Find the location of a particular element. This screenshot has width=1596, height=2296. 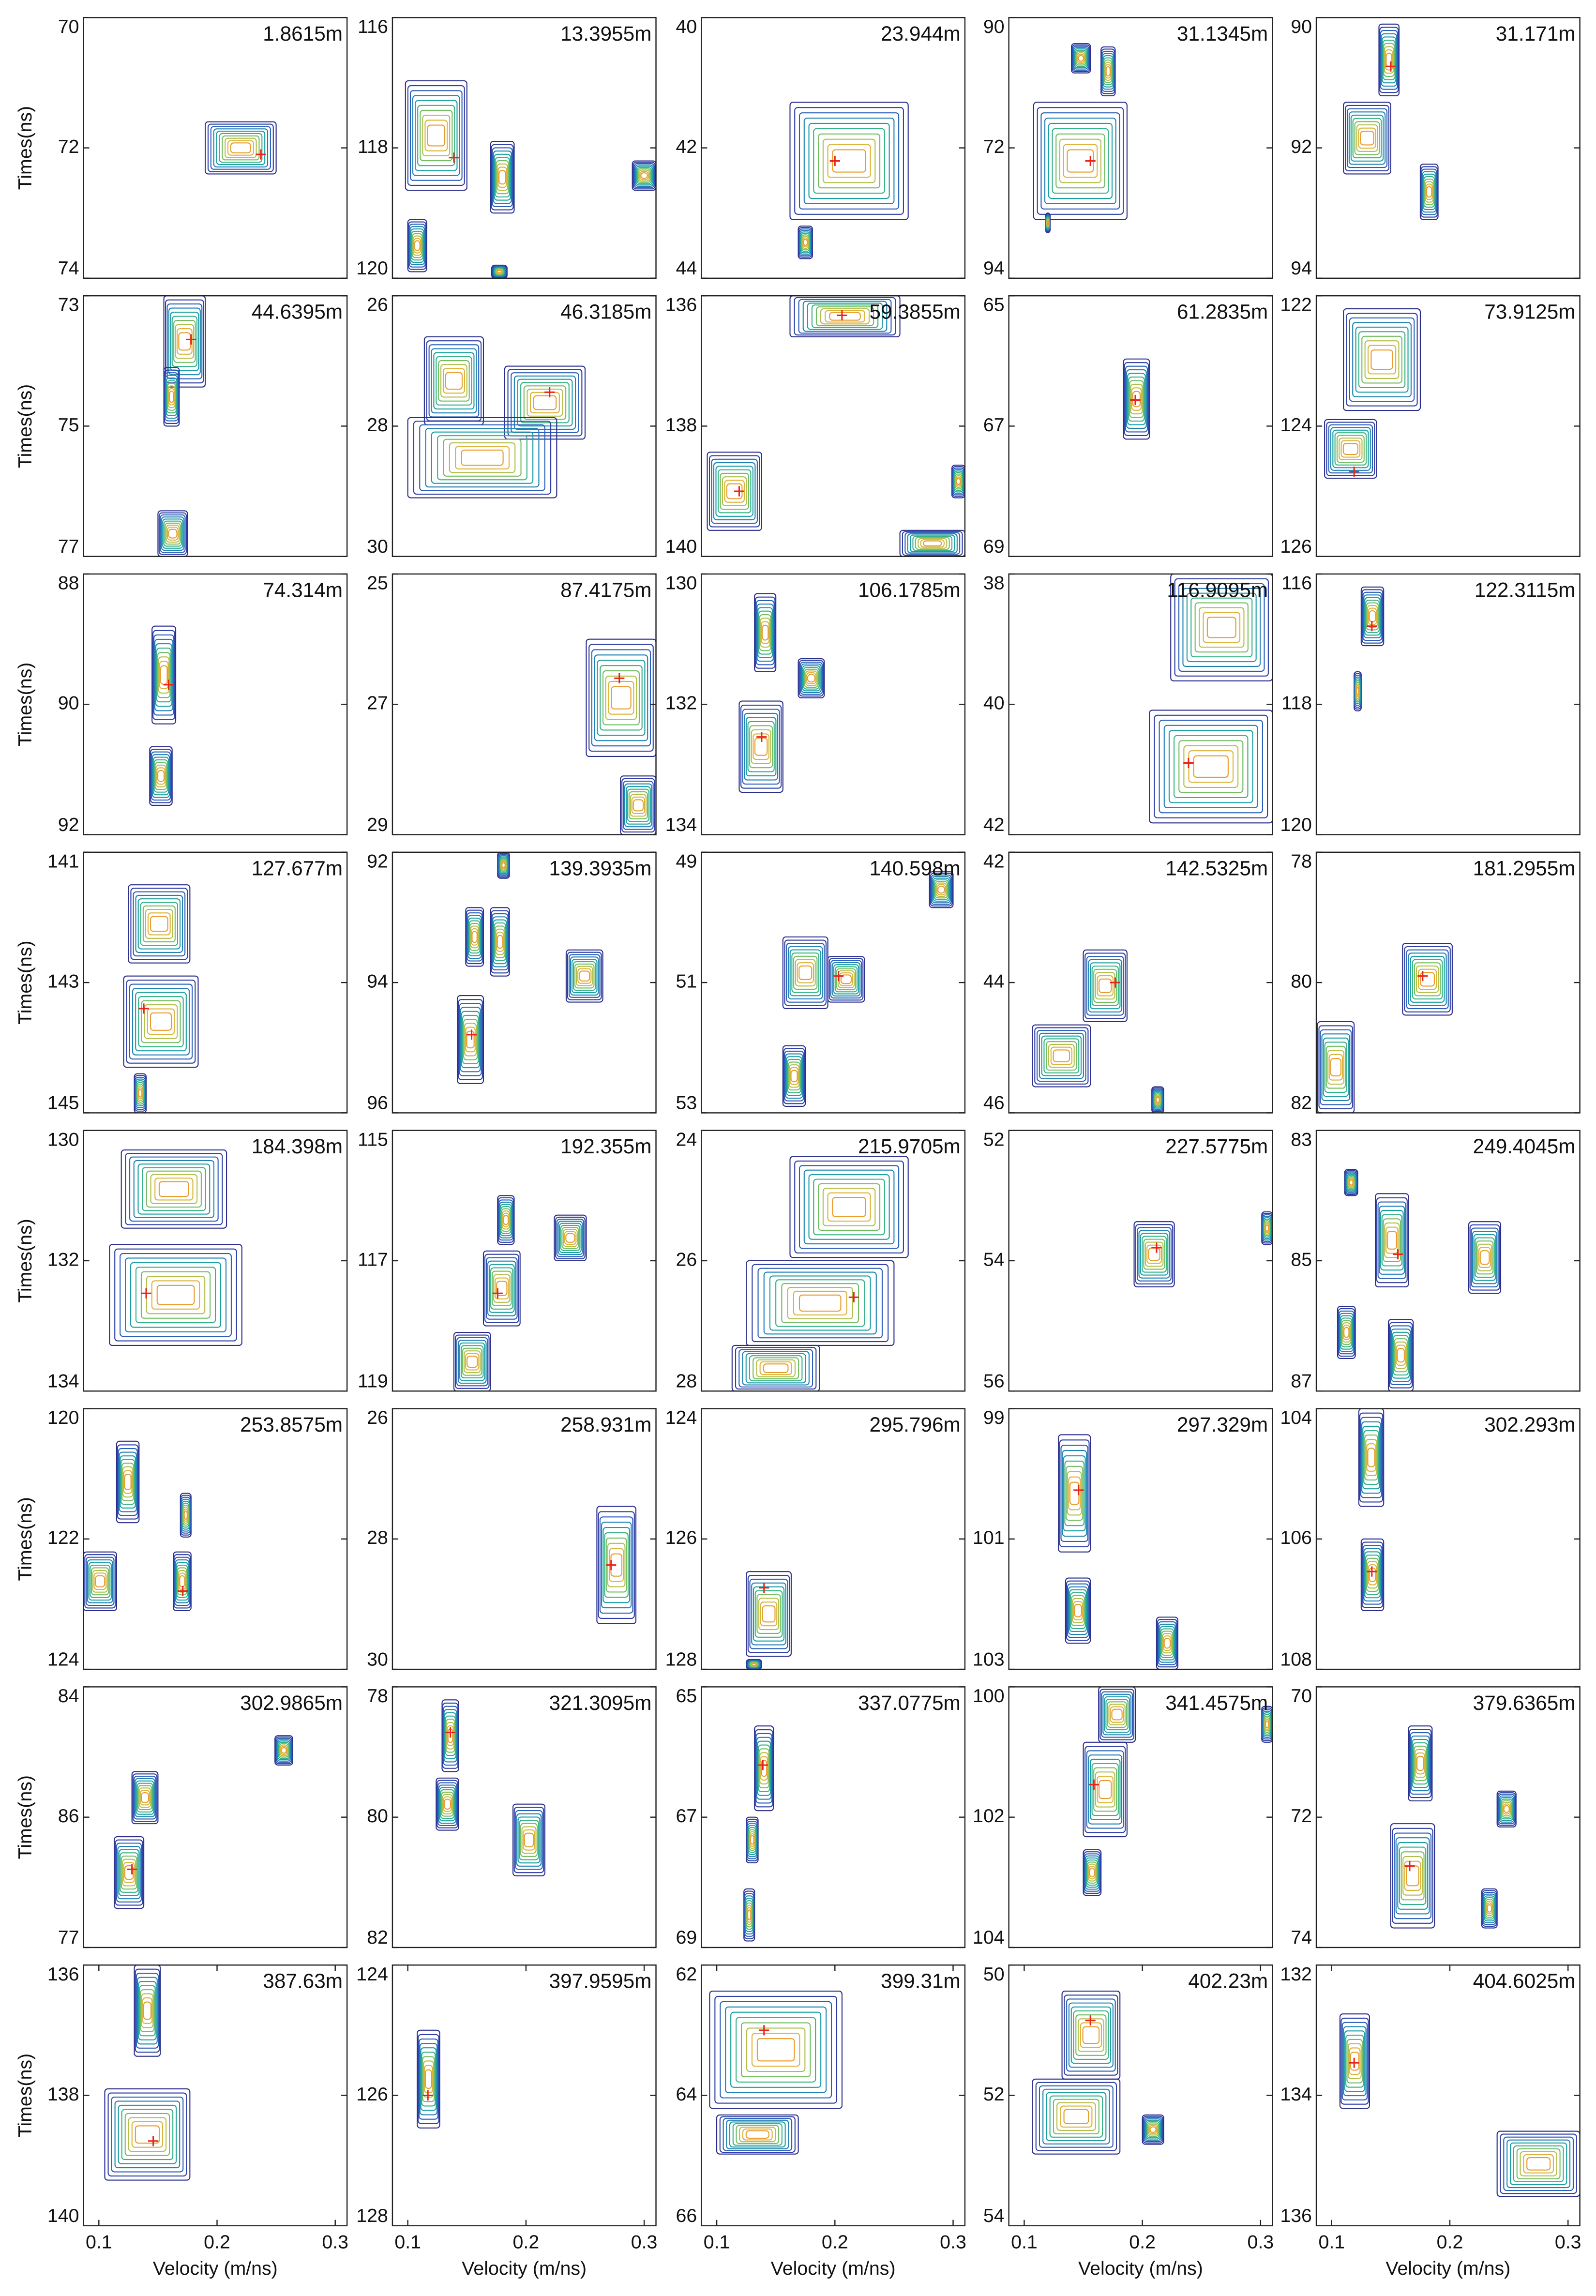

y-tick-label: 90 is located at coordinates (68, 704).